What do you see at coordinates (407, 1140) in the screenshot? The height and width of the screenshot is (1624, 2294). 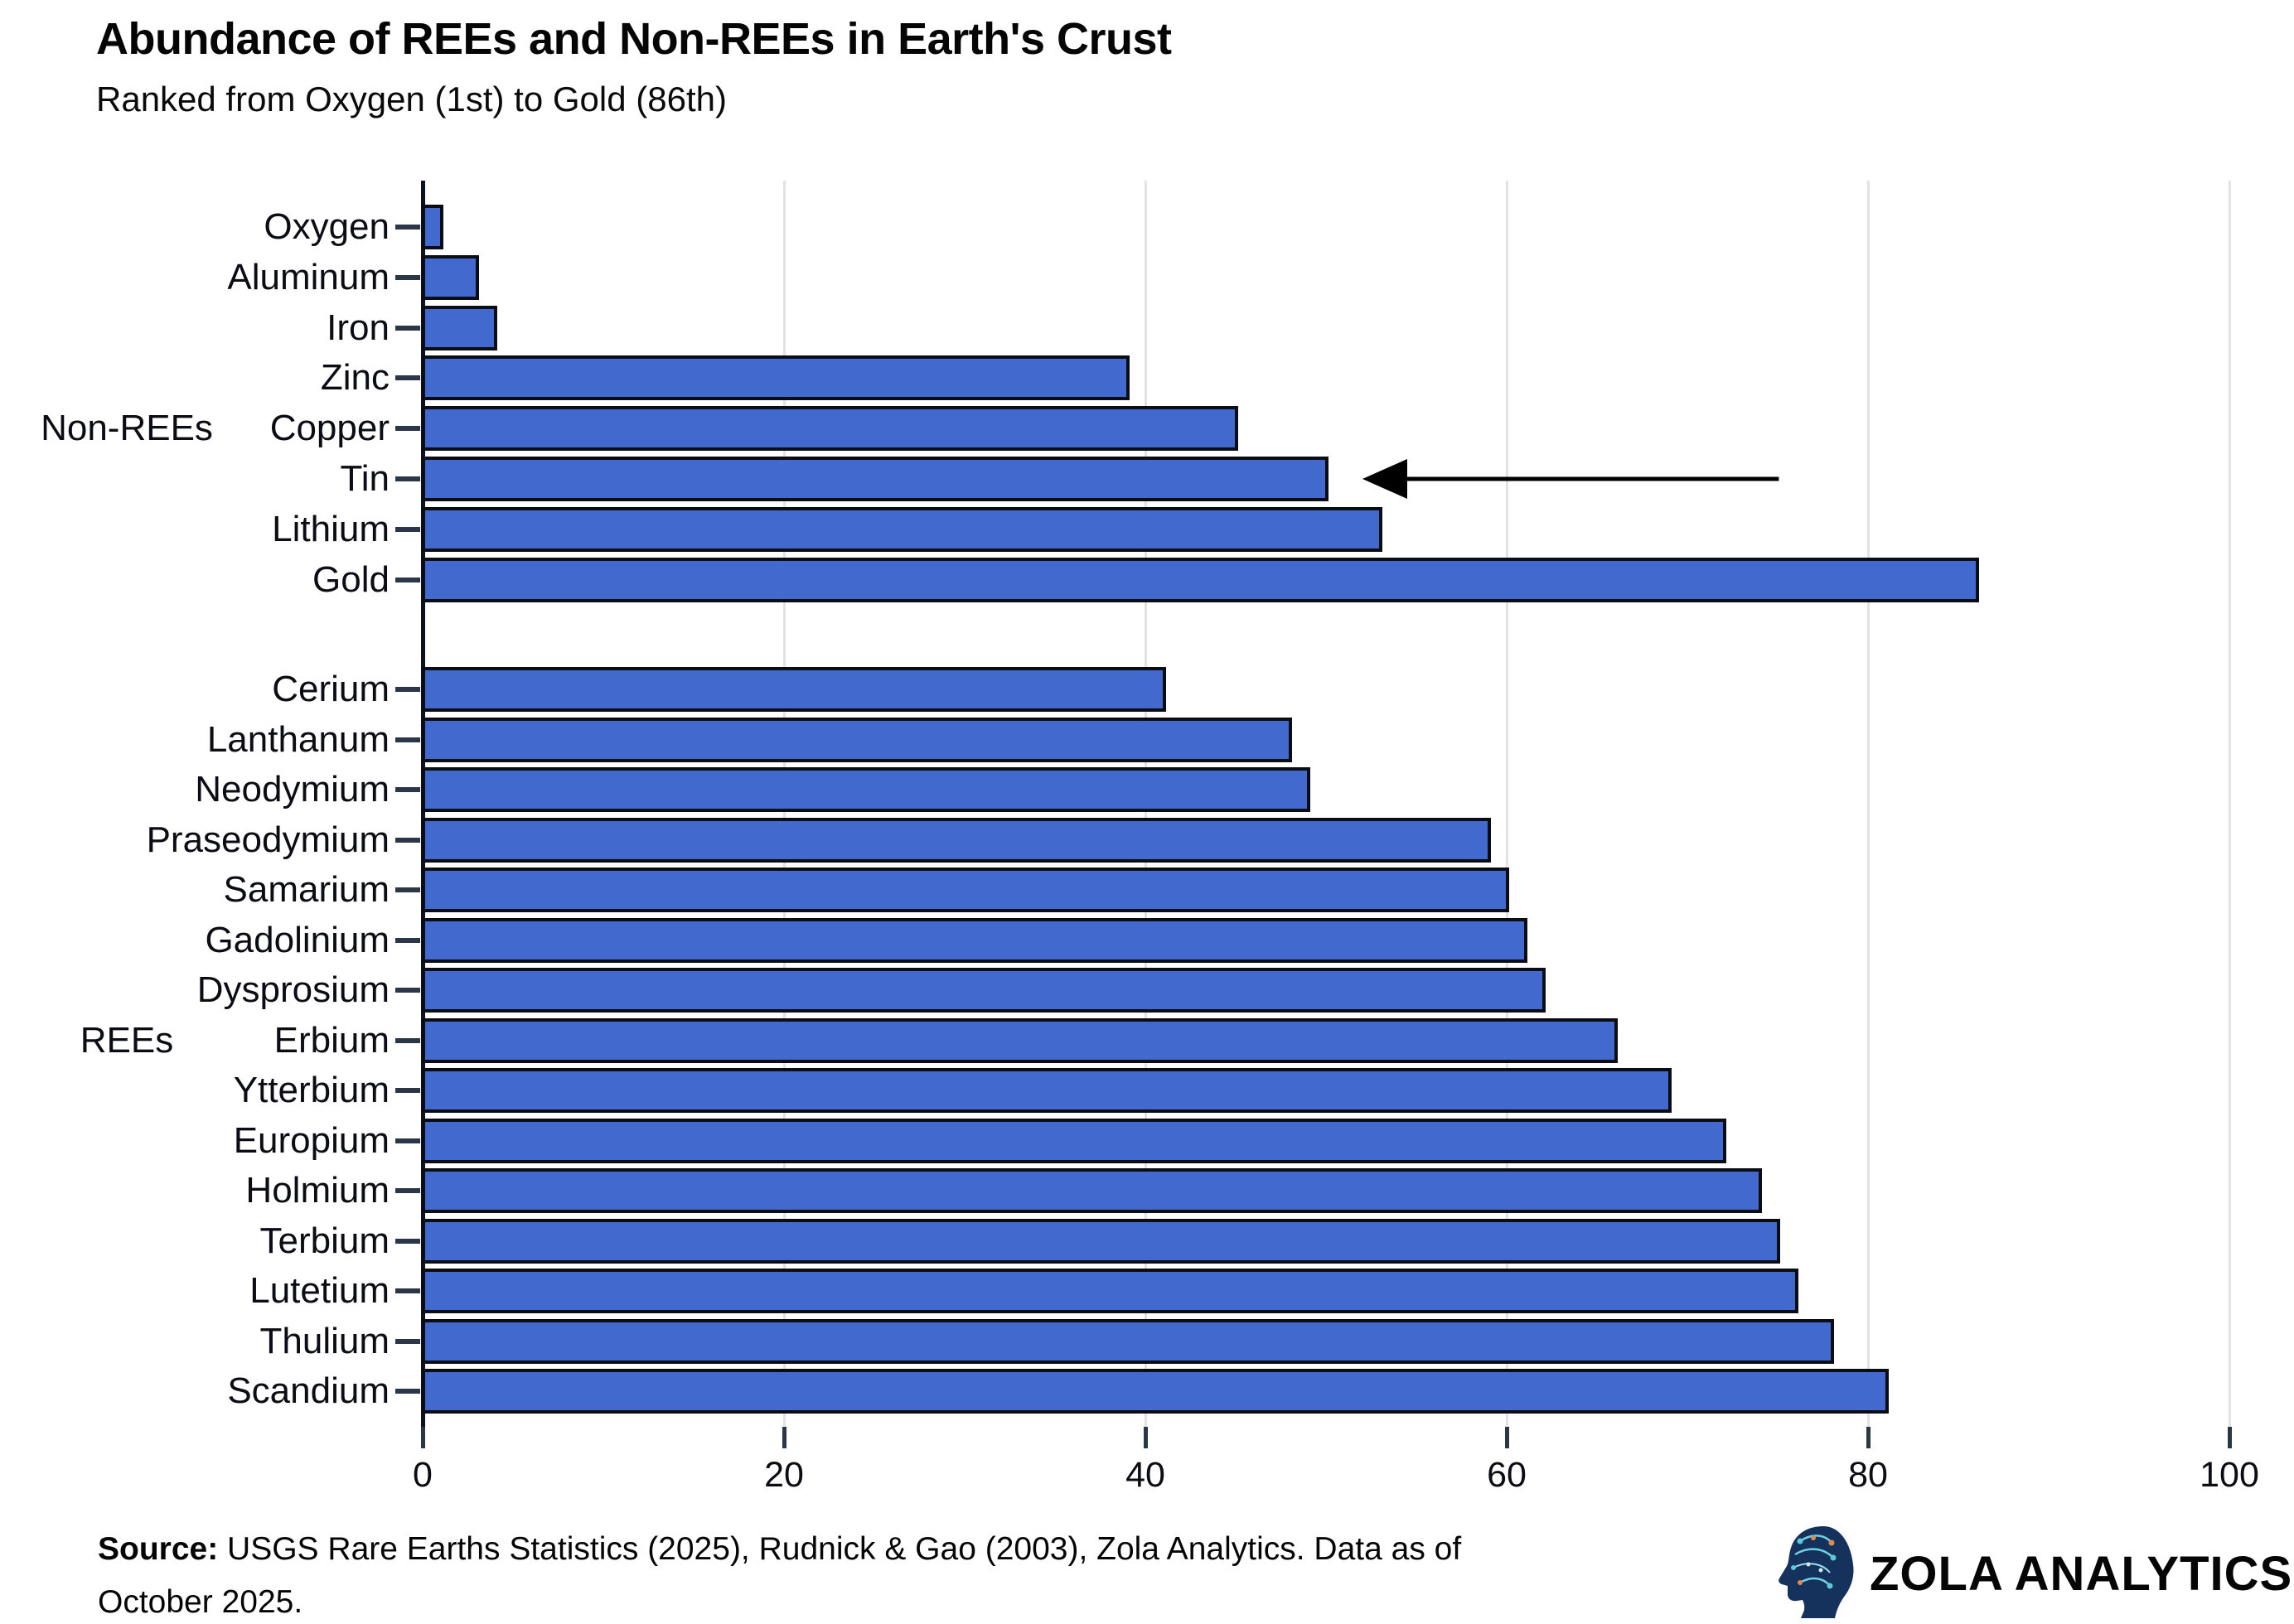 I see `y-tick-europium` at bounding box center [407, 1140].